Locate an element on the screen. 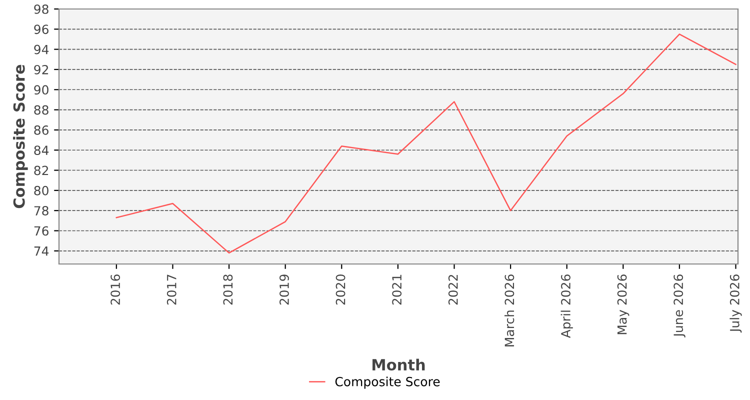 Image resolution: width=750 pixels, height=400 pixels. x-tick-label: June 2026 is located at coordinates (680, 306).